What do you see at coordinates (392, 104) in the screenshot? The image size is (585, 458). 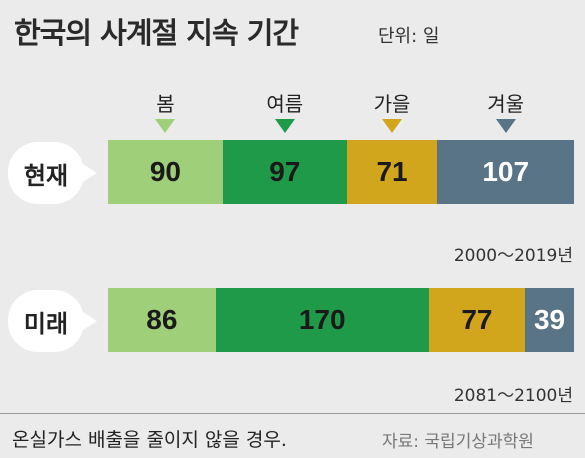 I see `season-label-2: 가을` at bounding box center [392, 104].